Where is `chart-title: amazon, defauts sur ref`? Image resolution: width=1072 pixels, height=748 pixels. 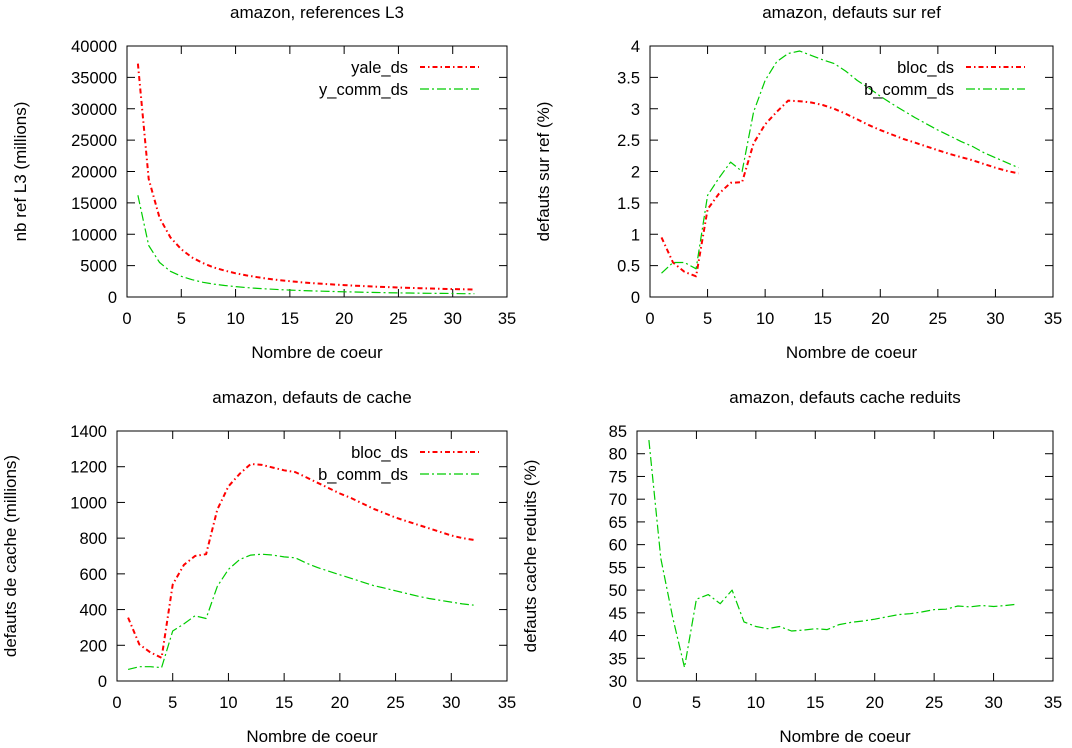 chart-title: amazon, defauts sur ref is located at coordinates (851, 12).